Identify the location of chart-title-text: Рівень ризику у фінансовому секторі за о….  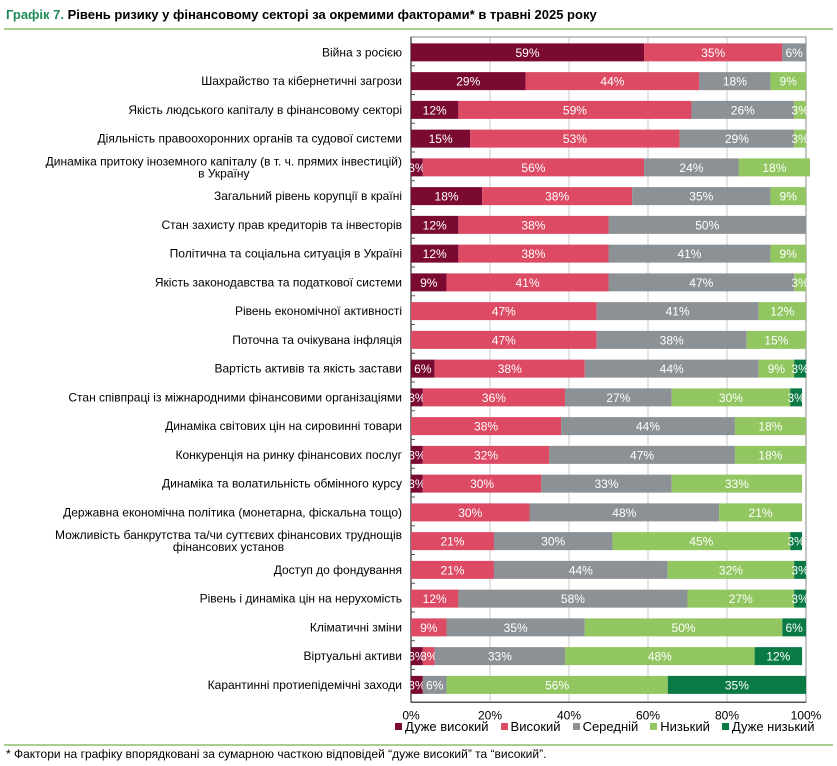
(330, 14).